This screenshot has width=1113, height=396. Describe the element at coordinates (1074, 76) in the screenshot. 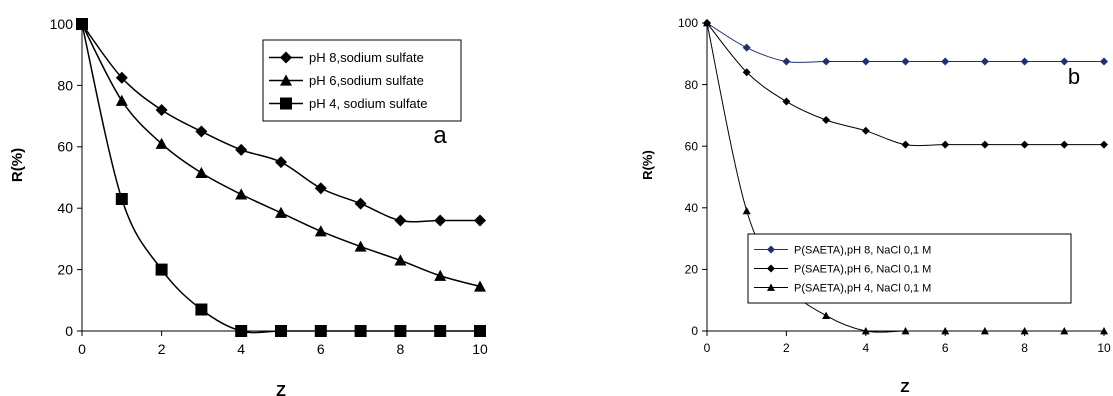

I see `chart-b-panel-letter: b` at that location.